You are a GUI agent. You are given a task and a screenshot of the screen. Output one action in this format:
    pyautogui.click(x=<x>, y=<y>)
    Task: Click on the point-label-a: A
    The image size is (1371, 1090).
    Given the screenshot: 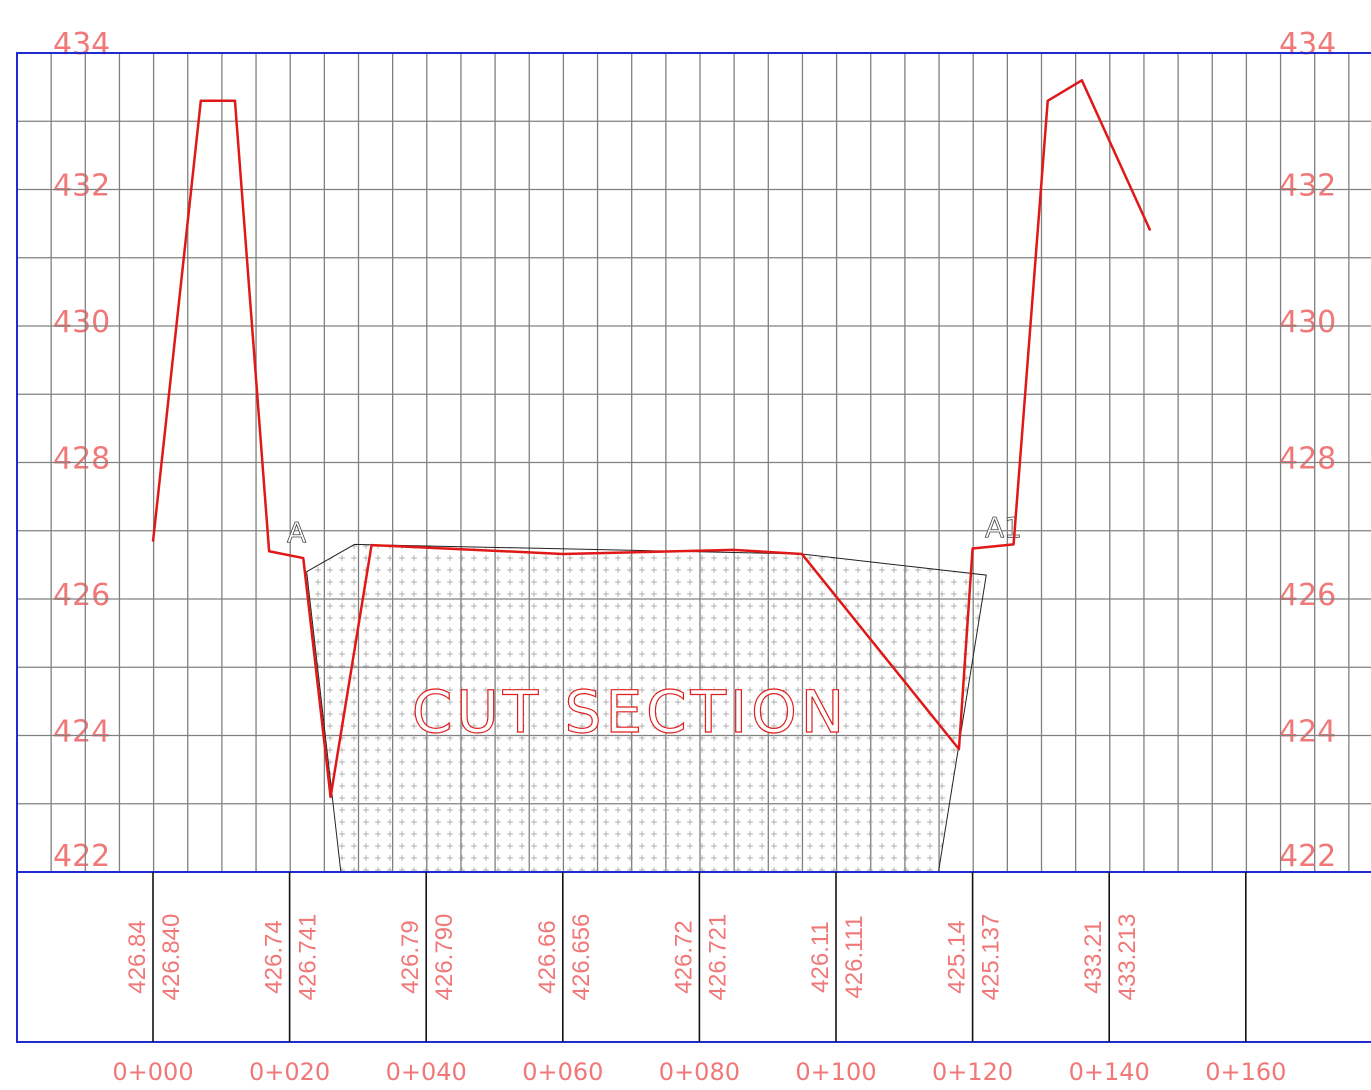 What is the action you would take?
    pyautogui.click(x=296, y=532)
    